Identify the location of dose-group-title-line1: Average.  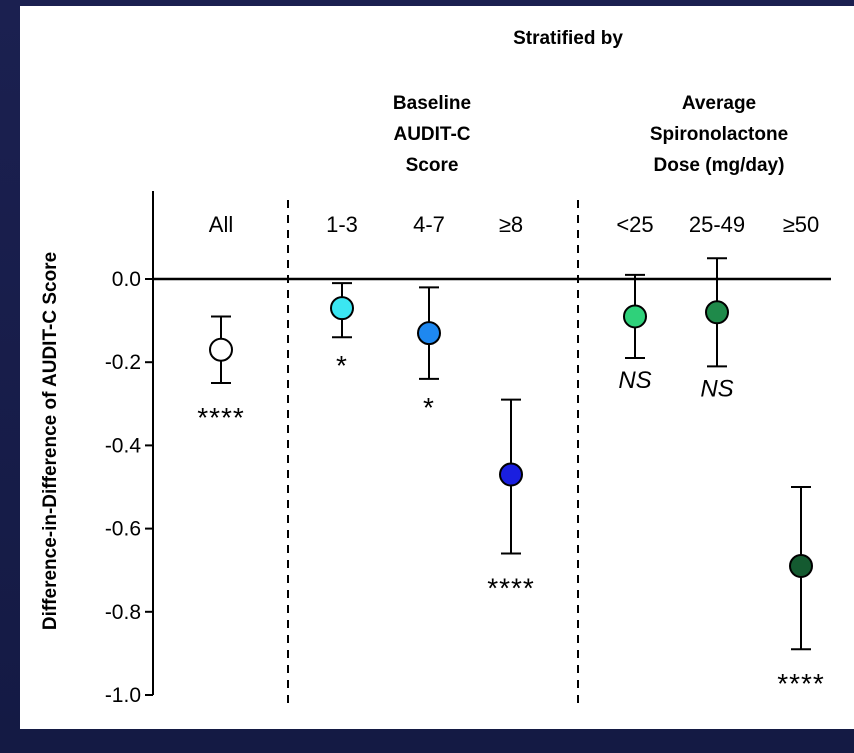
(719, 103).